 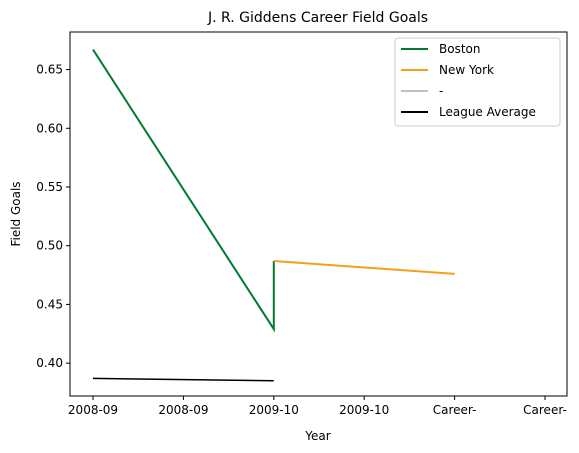 What do you see at coordinates (49, 304) in the screenshot?
I see `y-tick-label: 0.45` at bounding box center [49, 304].